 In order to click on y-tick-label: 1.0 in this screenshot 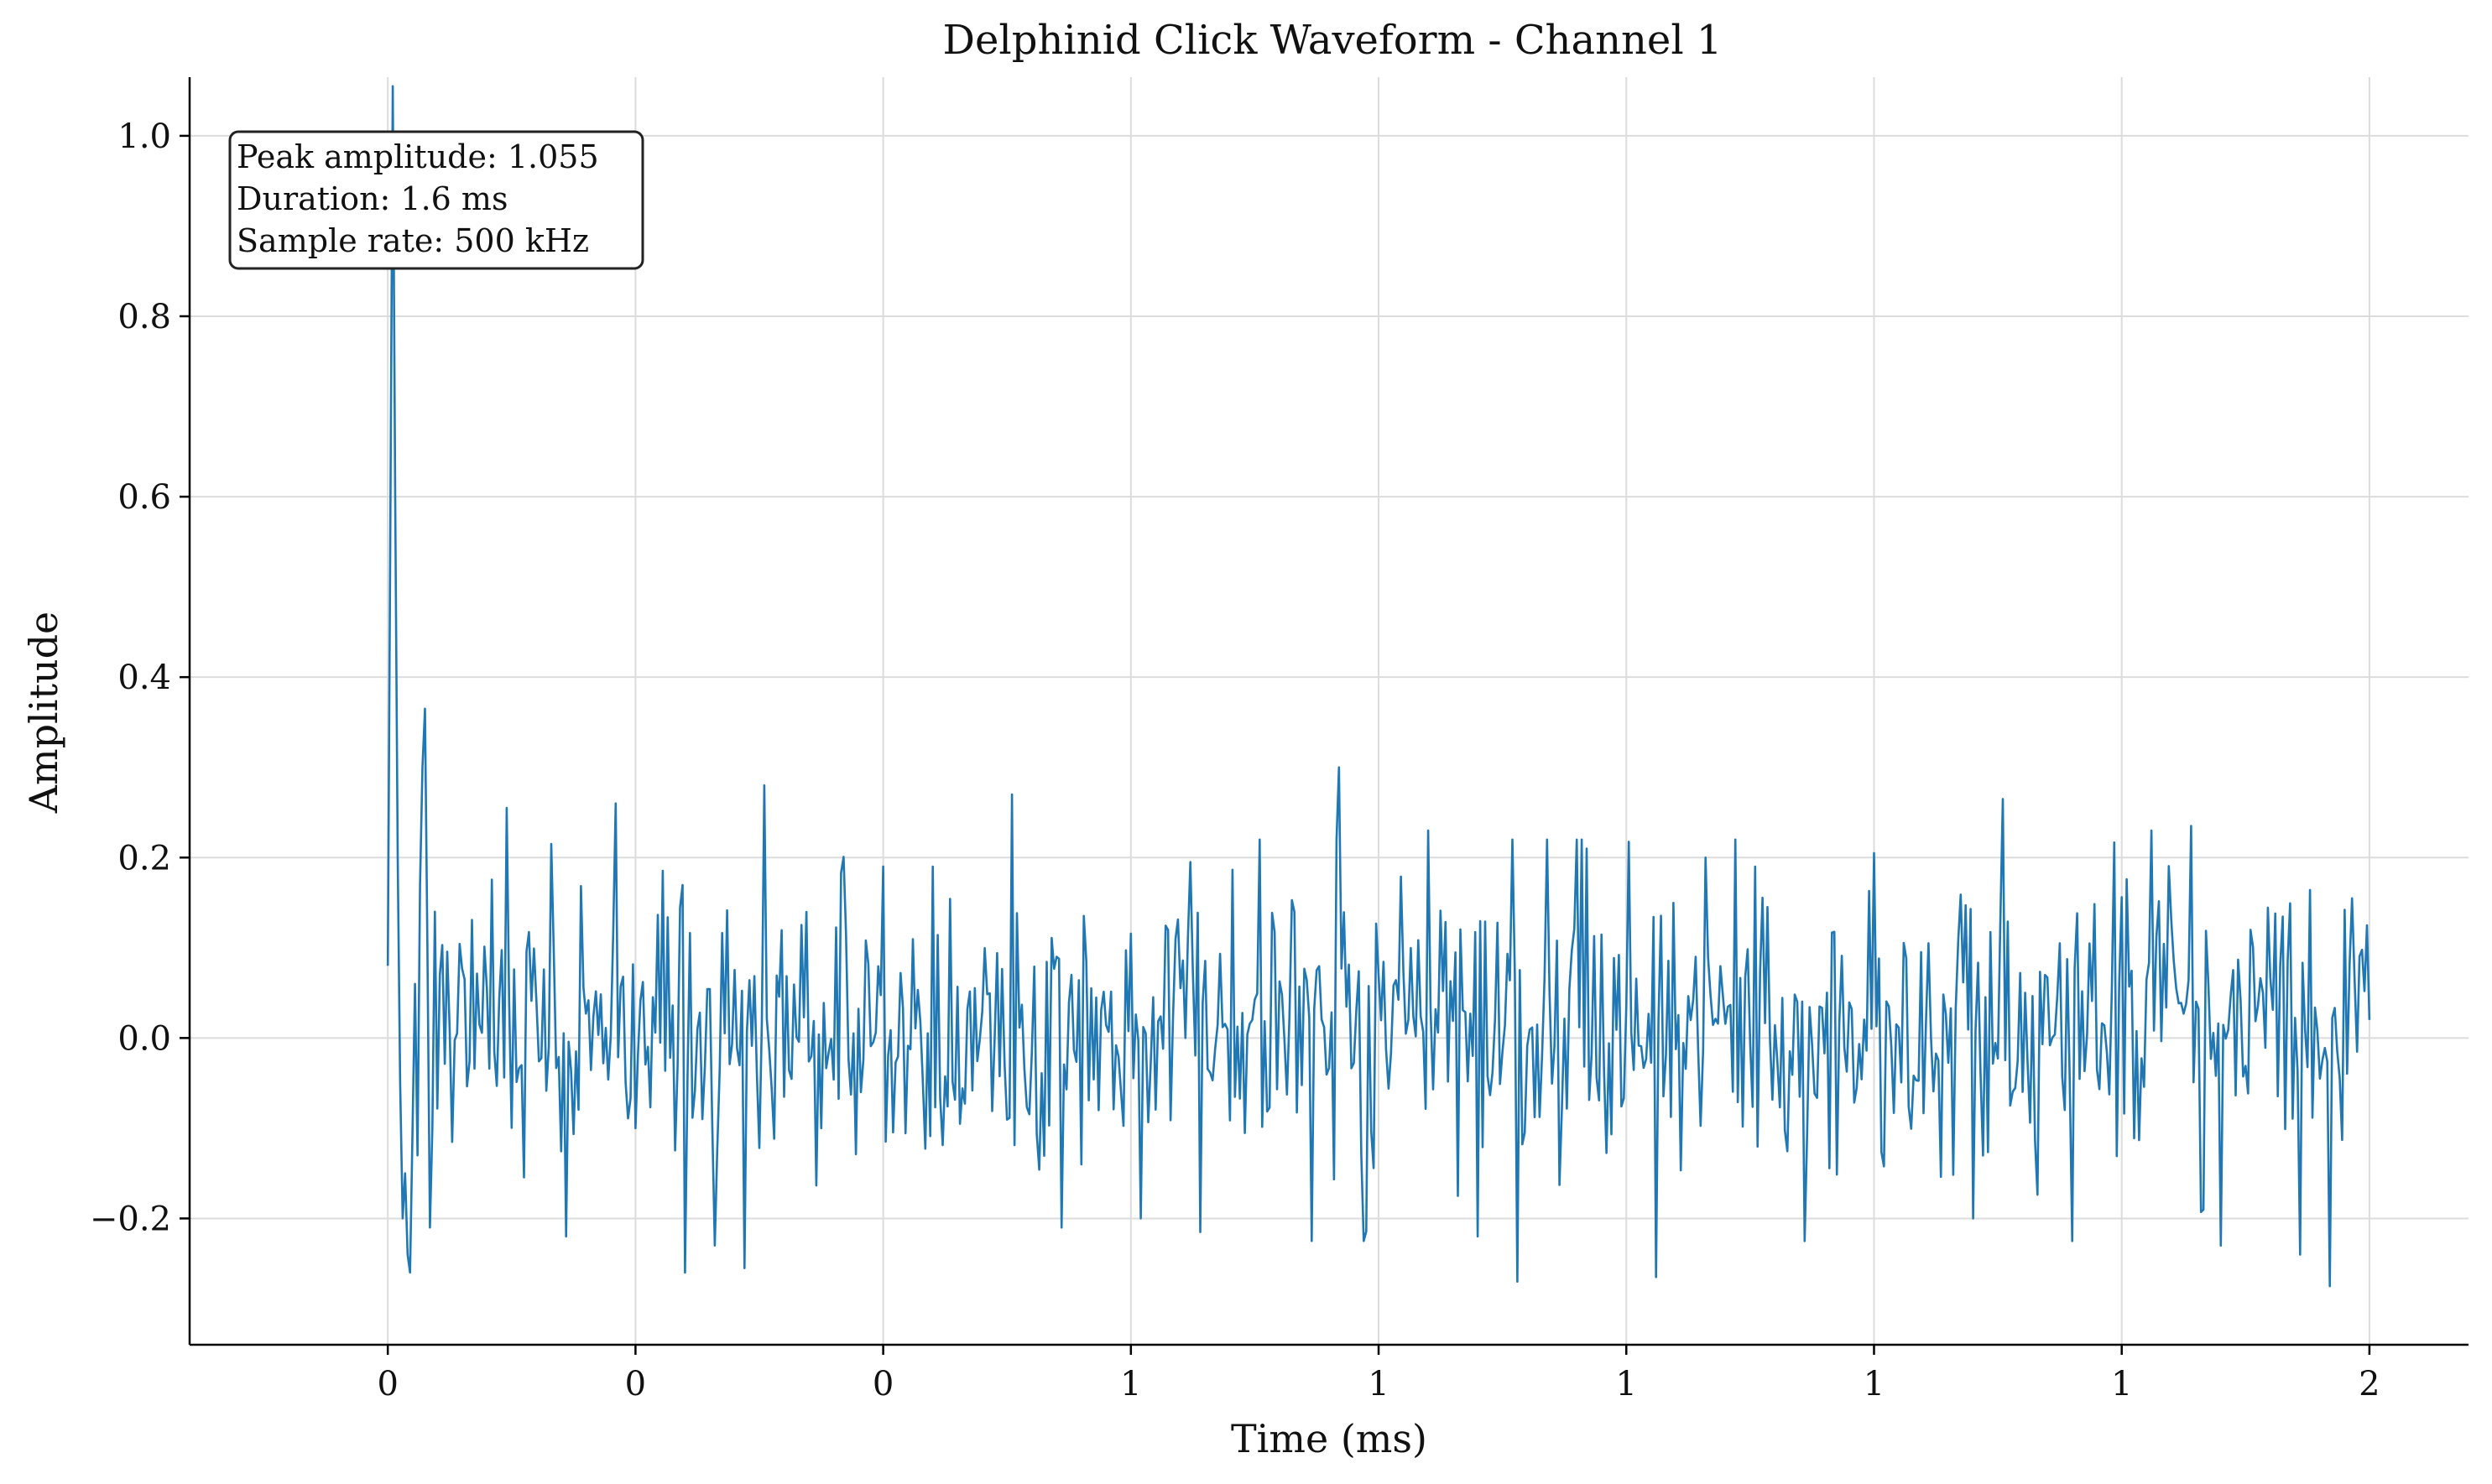, I will do `click(144, 136)`.